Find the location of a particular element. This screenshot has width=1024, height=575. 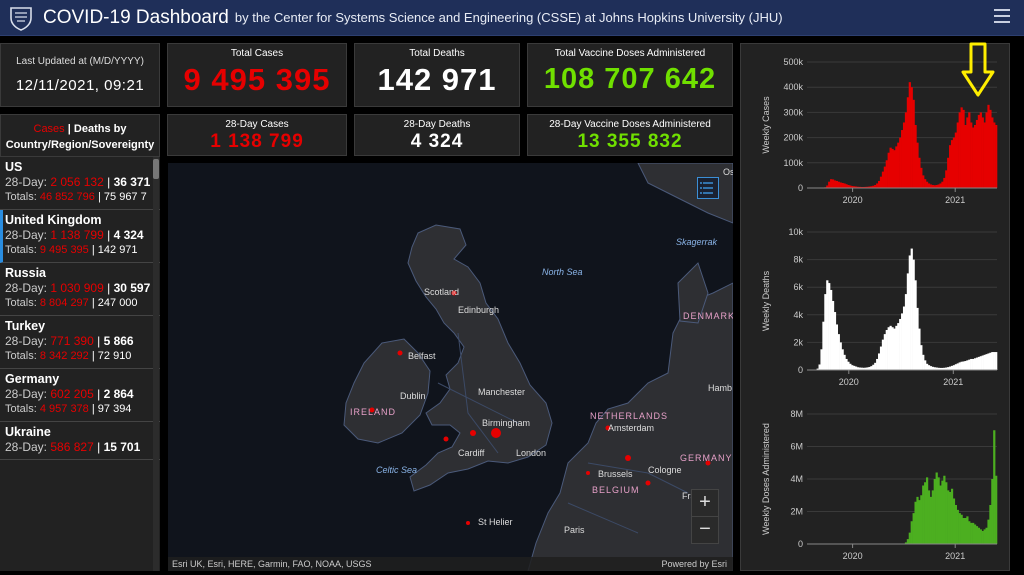

country-total-deaths: 72 910 is located at coordinates (115, 356).